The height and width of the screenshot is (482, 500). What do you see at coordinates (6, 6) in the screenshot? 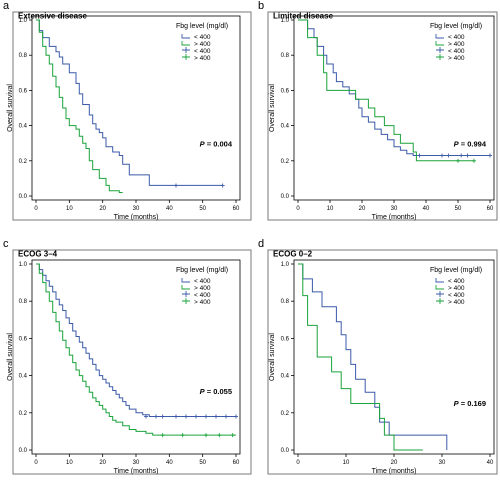
I see `panel-letter: a` at bounding box center [6, 6].